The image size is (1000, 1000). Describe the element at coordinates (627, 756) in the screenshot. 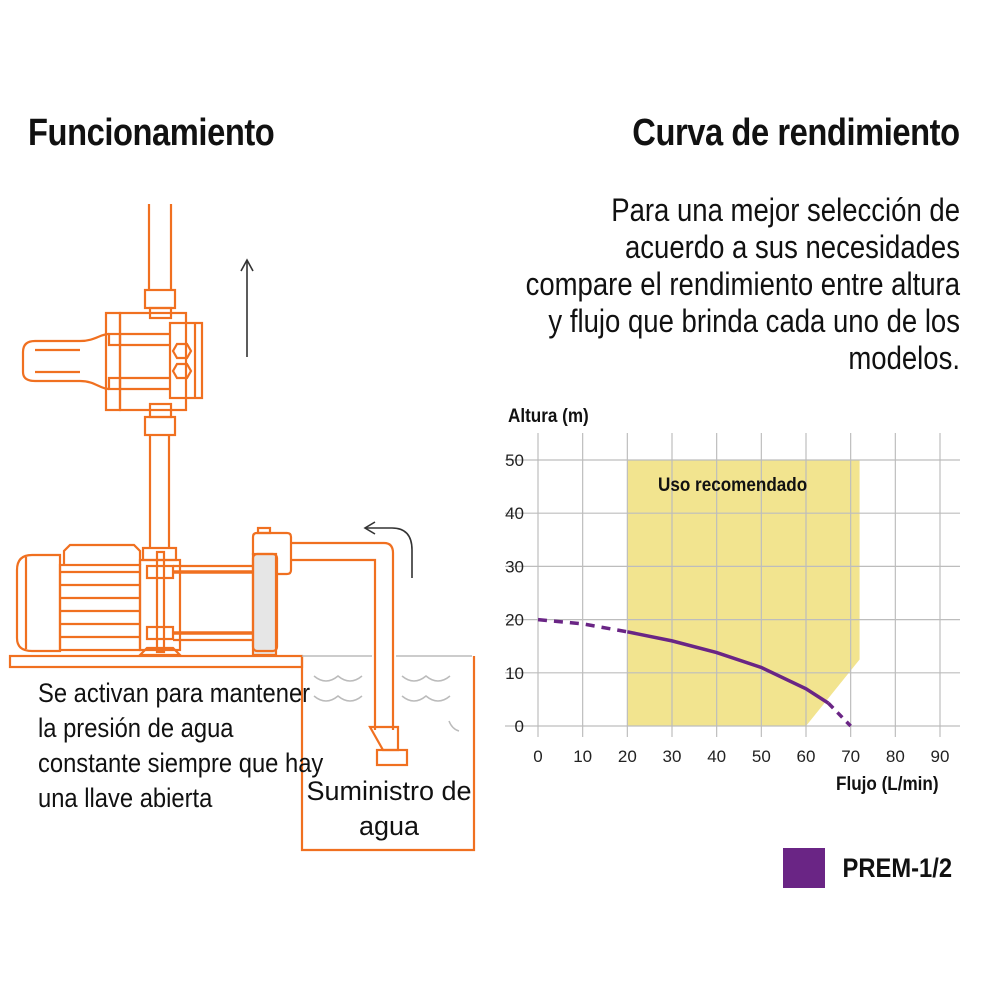

I see `x-tick-label: 20` at that location.